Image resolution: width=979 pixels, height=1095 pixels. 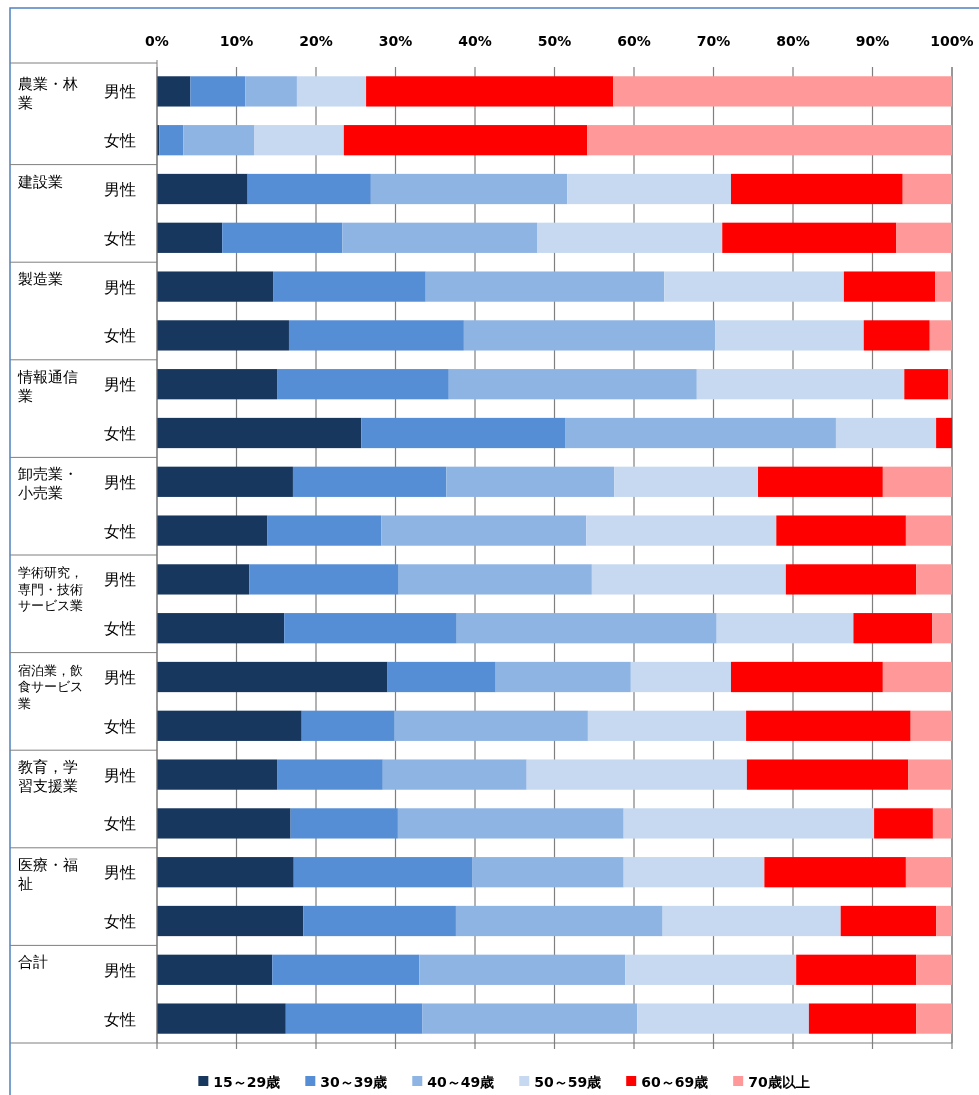 What do you see at coordinates (475, 41) in the screenshot?
I see `x-tick-label: 40%` at bounding box center [475, 41].